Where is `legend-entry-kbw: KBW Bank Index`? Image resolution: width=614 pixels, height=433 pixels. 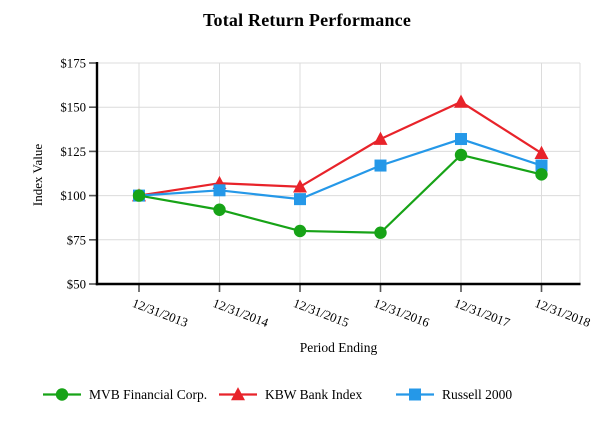 legend-entry-kbw: KBW Bank Index is located at coordinates (290, 394).